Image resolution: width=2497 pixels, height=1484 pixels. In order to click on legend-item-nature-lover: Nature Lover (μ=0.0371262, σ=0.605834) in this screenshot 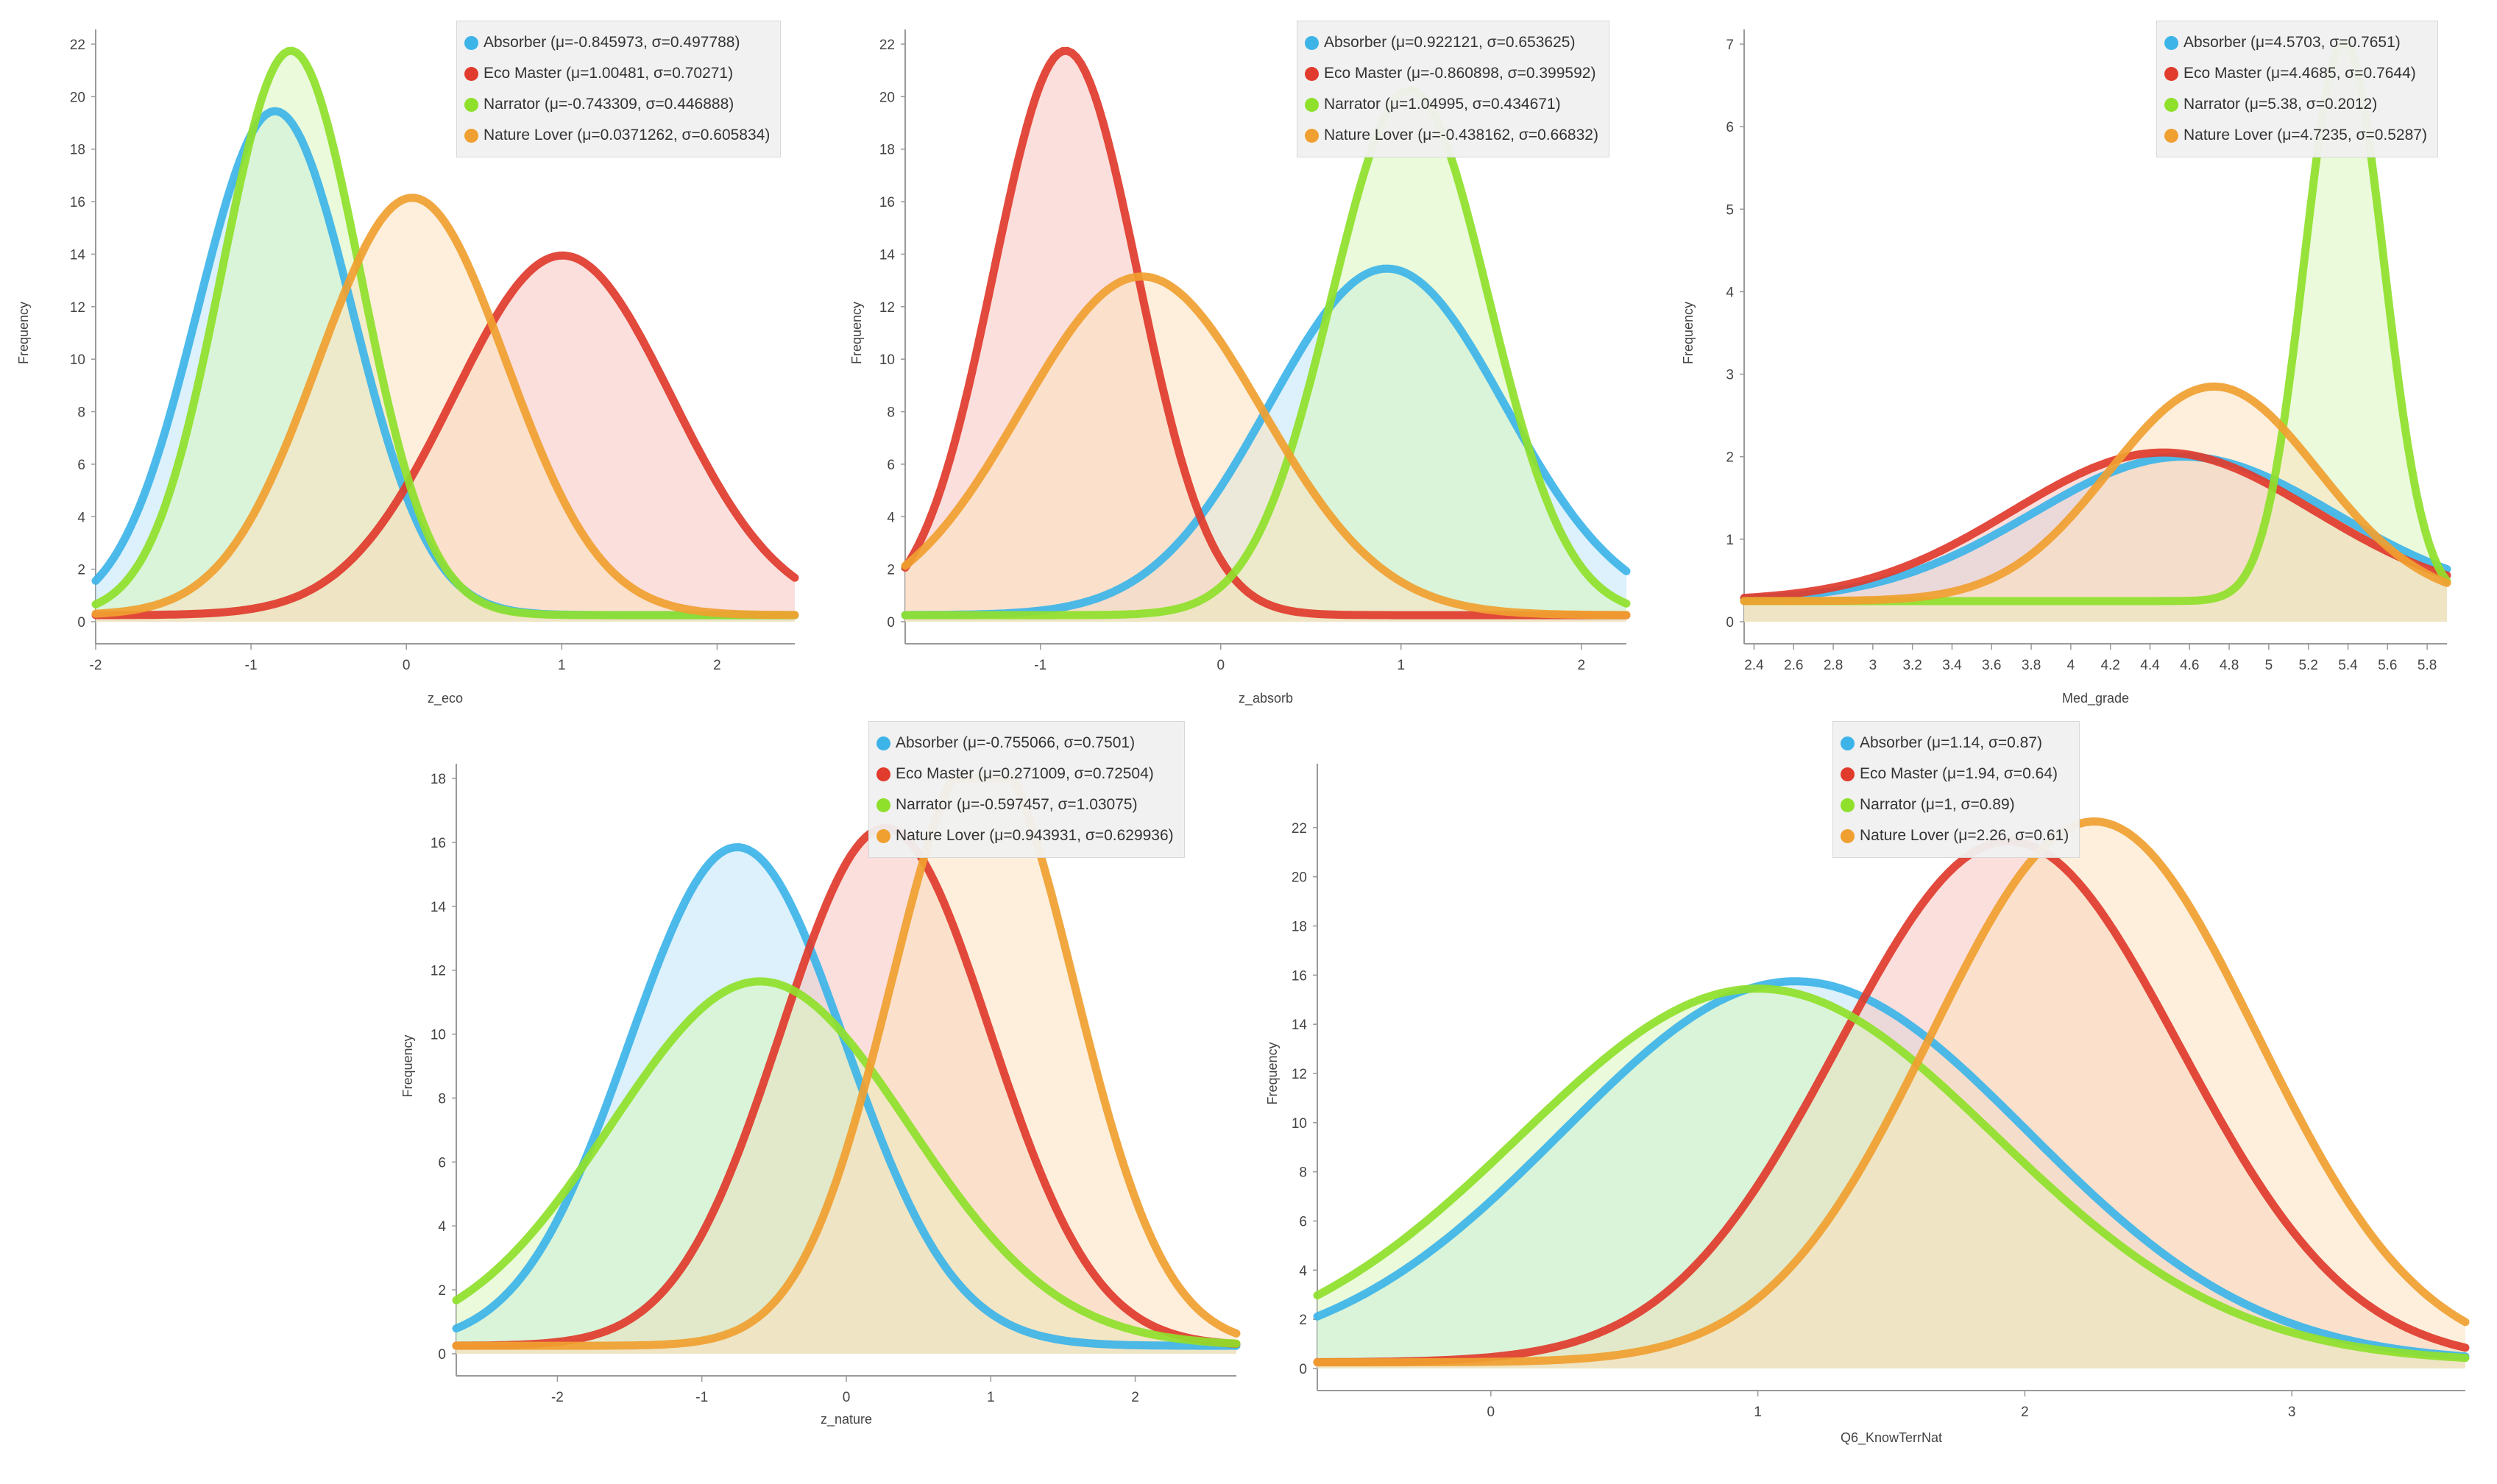, I will do `click(617, 135)`.